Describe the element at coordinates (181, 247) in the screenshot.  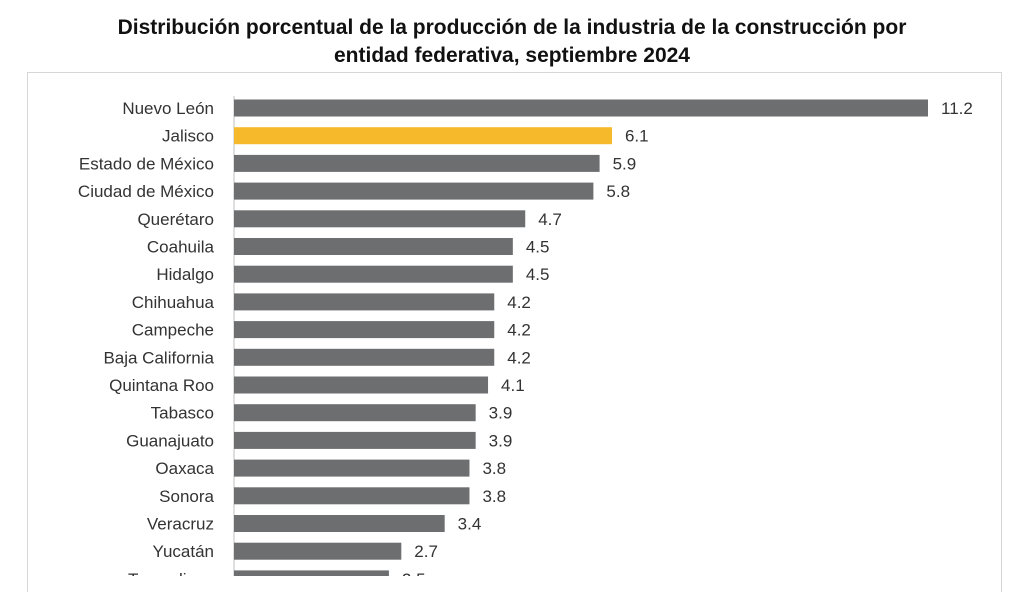
I see `category-label: Coahuila` at that location.